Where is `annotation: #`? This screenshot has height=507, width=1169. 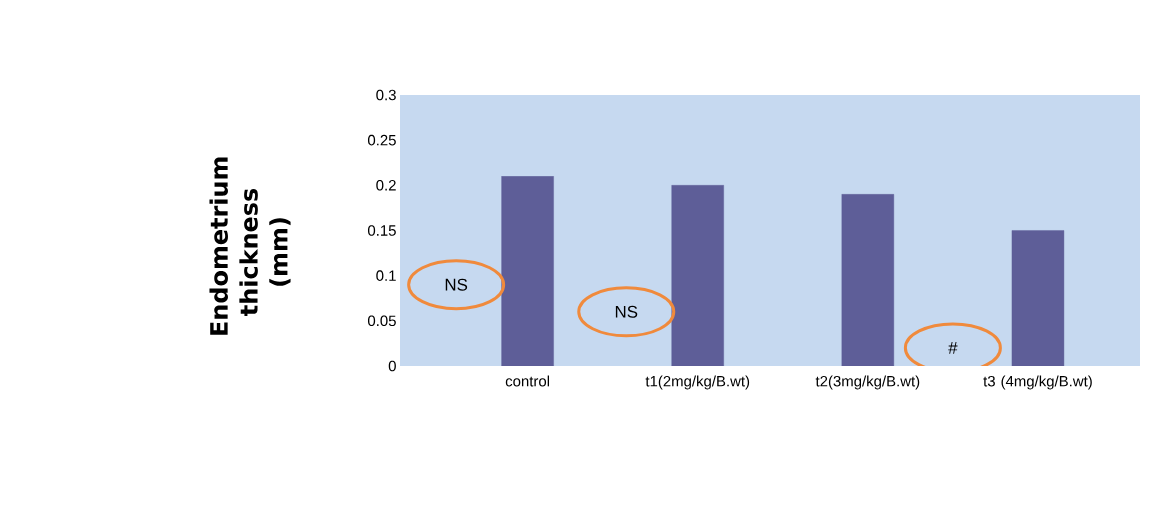 annotation: # is located at coordinates (953, 348).